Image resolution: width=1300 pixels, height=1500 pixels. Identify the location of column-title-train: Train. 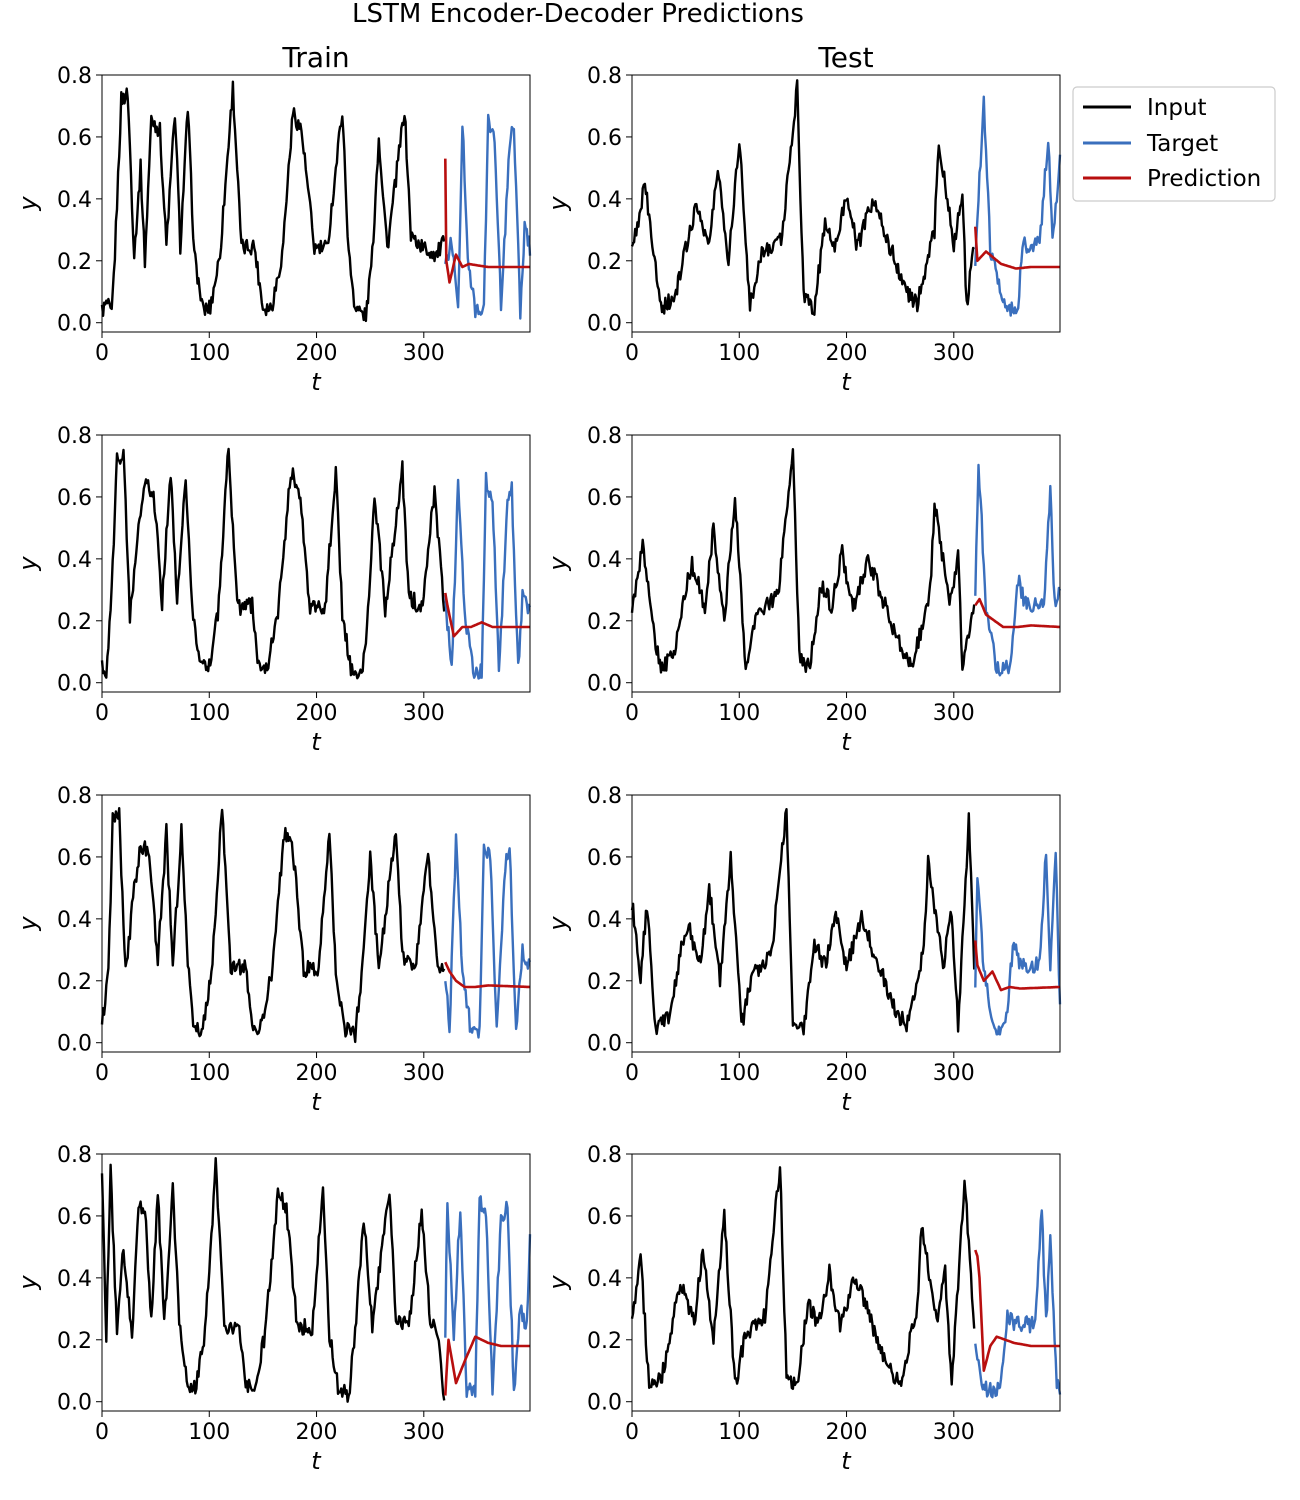
(315, 57).